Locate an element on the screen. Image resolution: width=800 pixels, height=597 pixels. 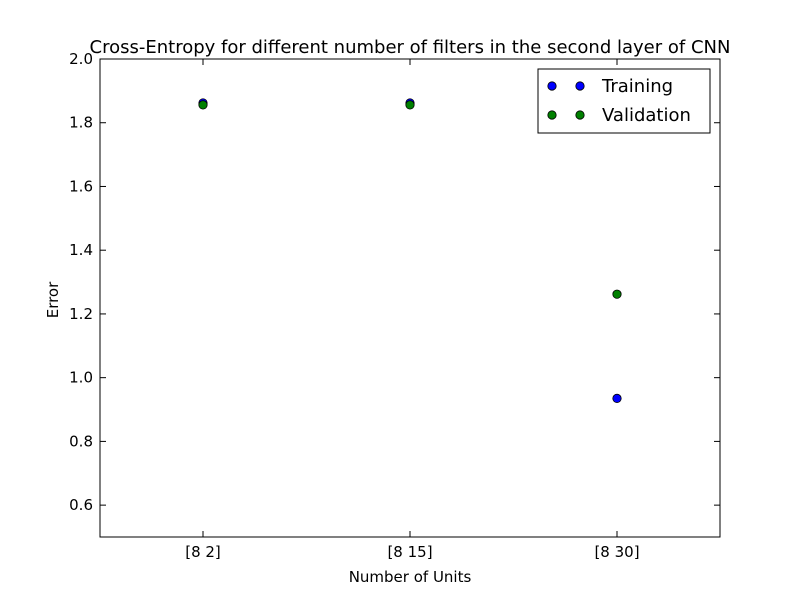
legend-training-marker-right is located at coordinates (580, 86).